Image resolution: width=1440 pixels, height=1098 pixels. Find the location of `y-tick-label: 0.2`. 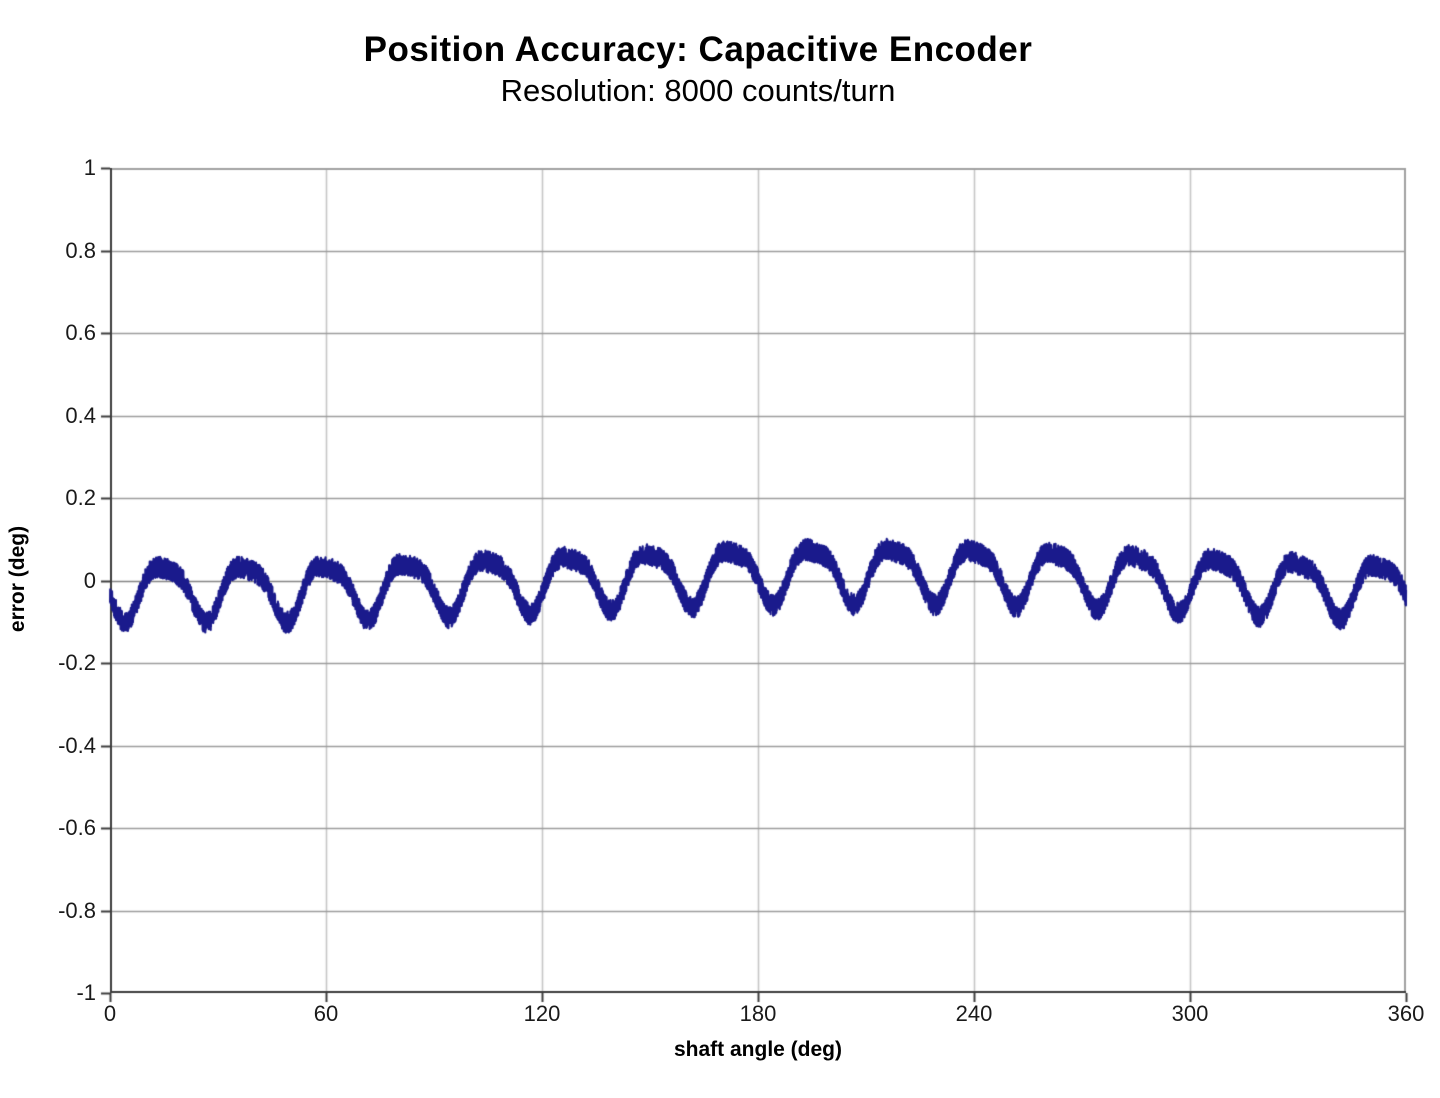

y-tick-label: 0.2 is located at coordinates (80, 497).